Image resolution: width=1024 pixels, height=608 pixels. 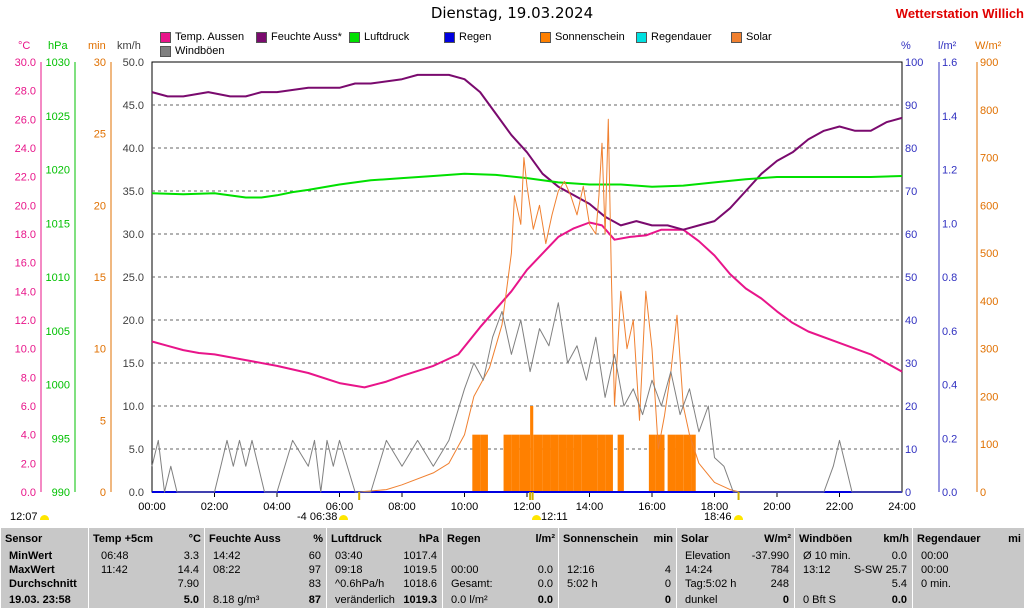 What do you see at coordinates (100, 278) in the screenshot?
I see `minutes-tick-label: 15` at bounding box center [100, 278].